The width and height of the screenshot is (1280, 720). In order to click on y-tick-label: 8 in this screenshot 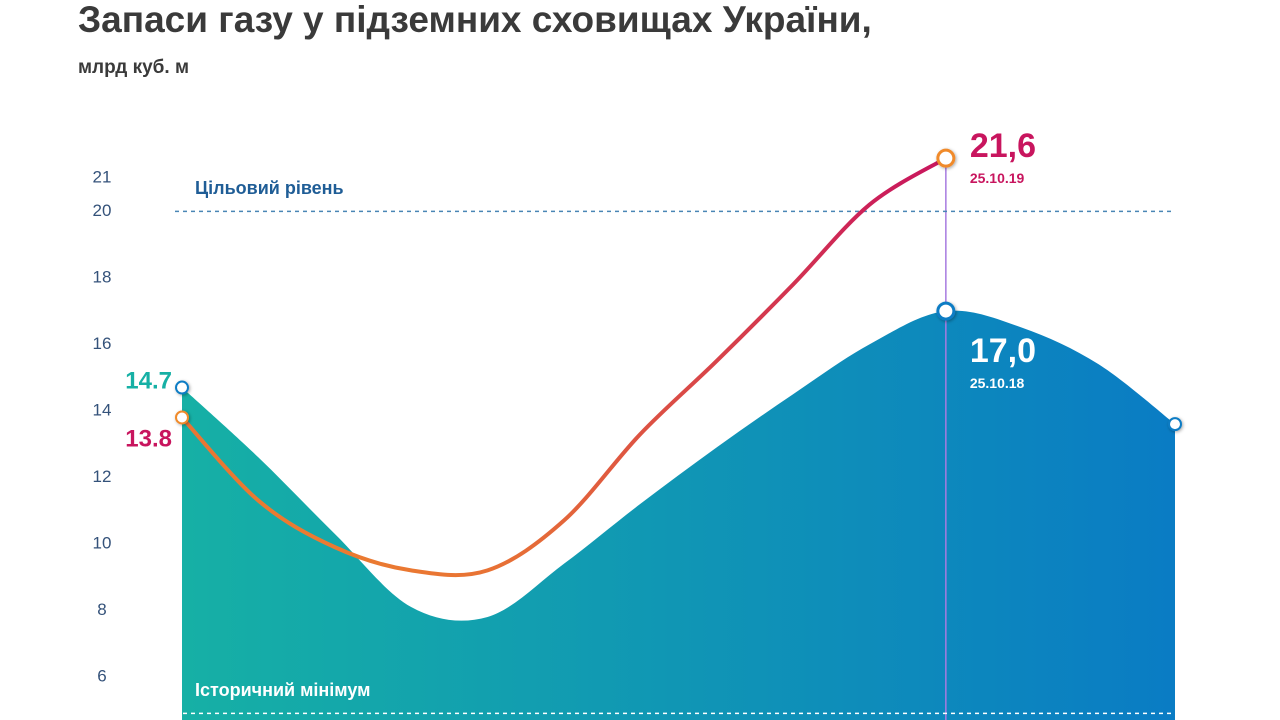, I will do `click(101, 609)`.